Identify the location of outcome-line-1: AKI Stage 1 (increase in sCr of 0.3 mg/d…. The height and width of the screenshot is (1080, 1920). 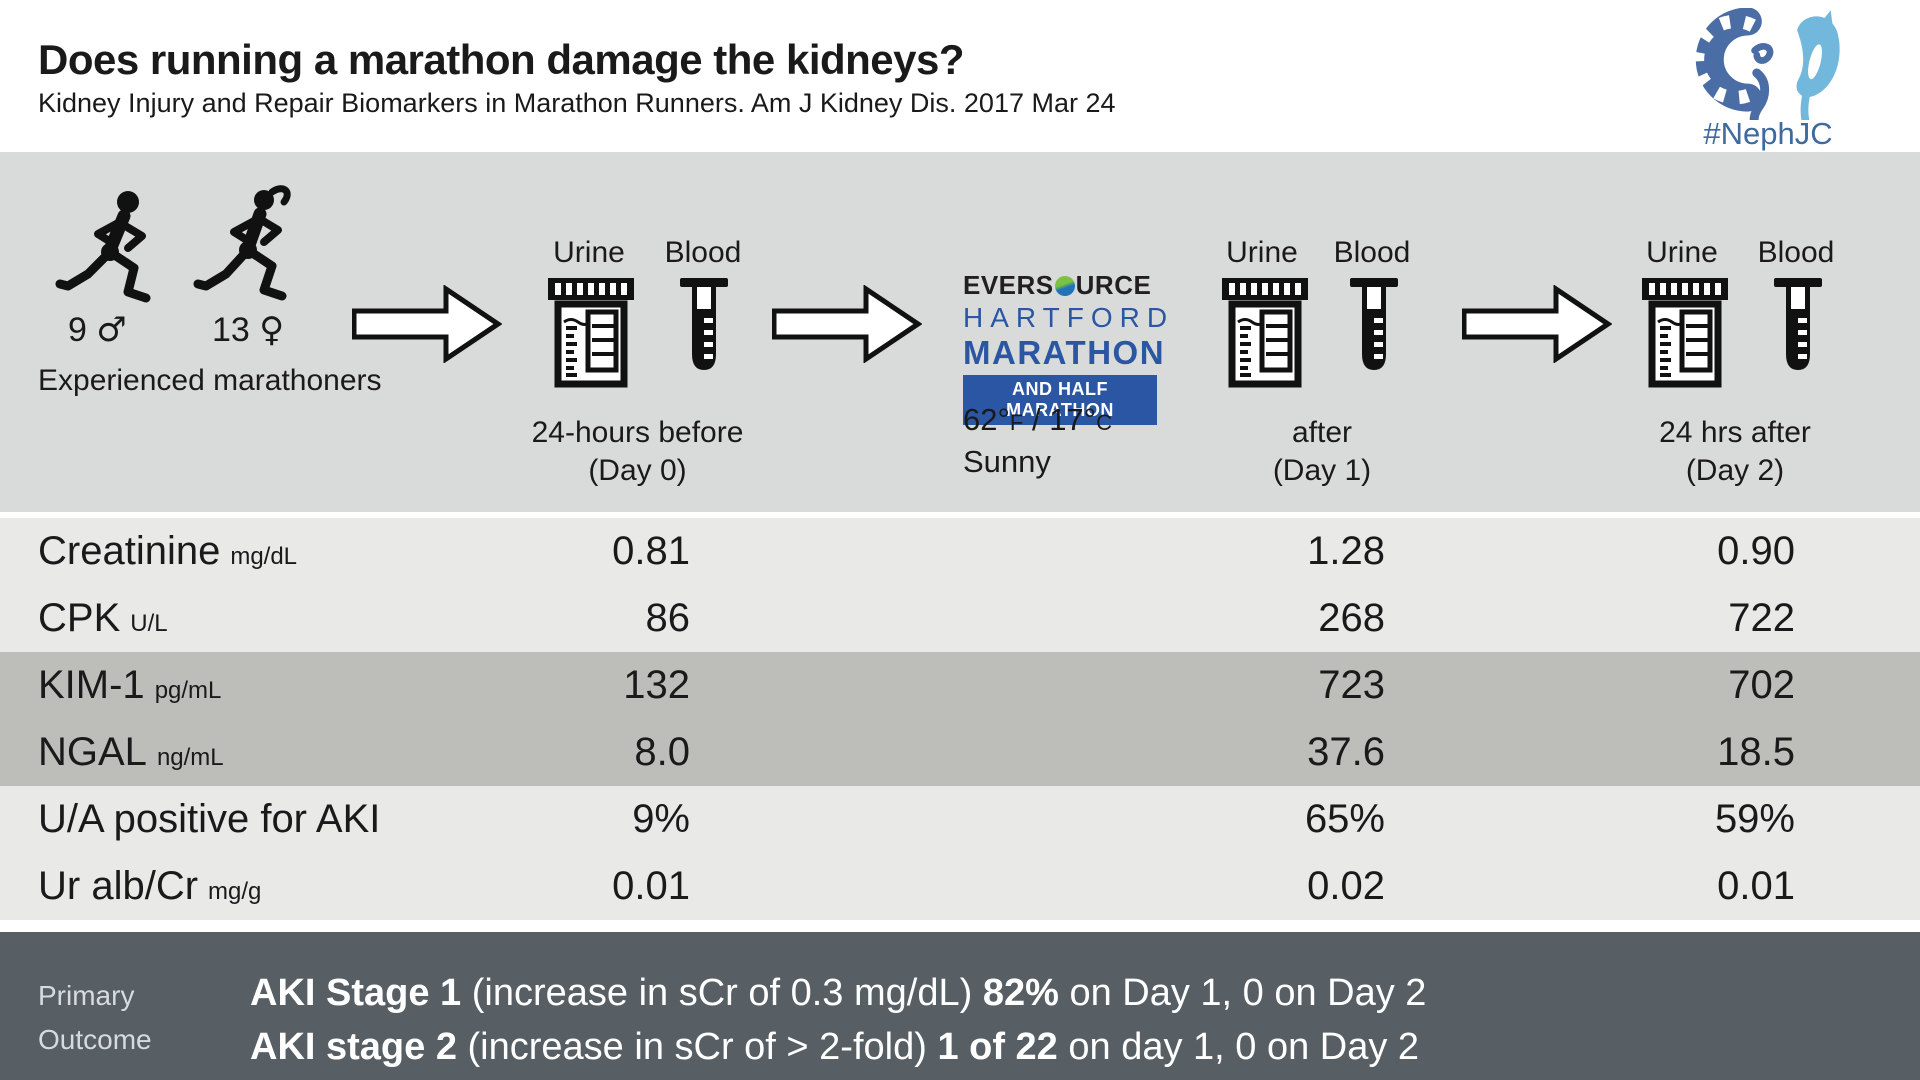
(838, 993).